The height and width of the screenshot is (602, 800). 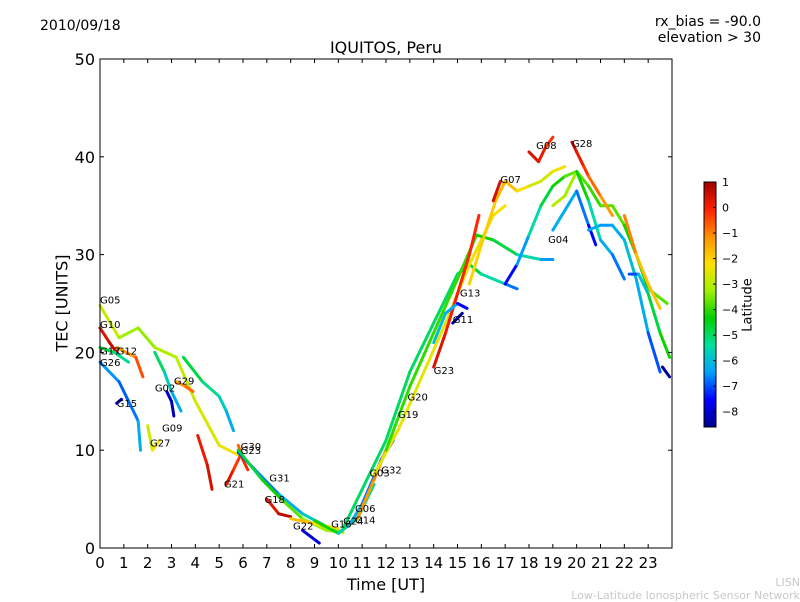 What do you see at coordinates (582, 144) in the screenshot?
I see `satellite-label: G28` at bounding box center [582, 144].